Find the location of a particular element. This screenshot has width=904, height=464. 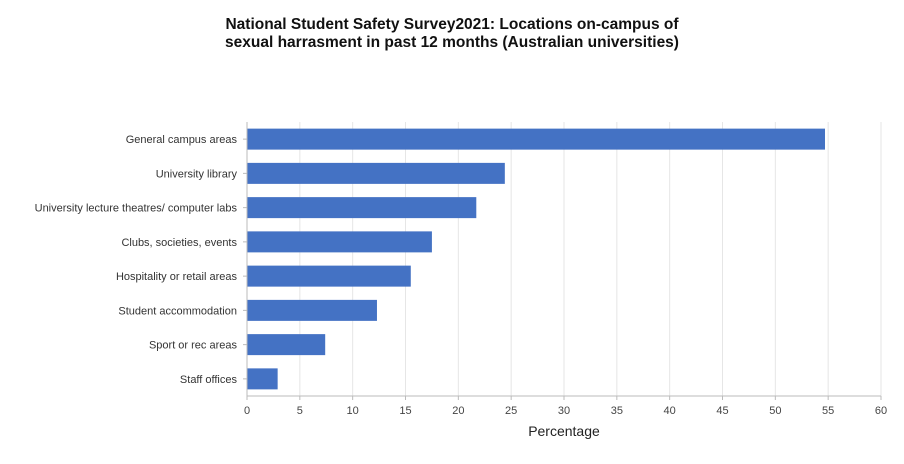

category-label-5: Student accommodation is located at coordinates (177, 311).